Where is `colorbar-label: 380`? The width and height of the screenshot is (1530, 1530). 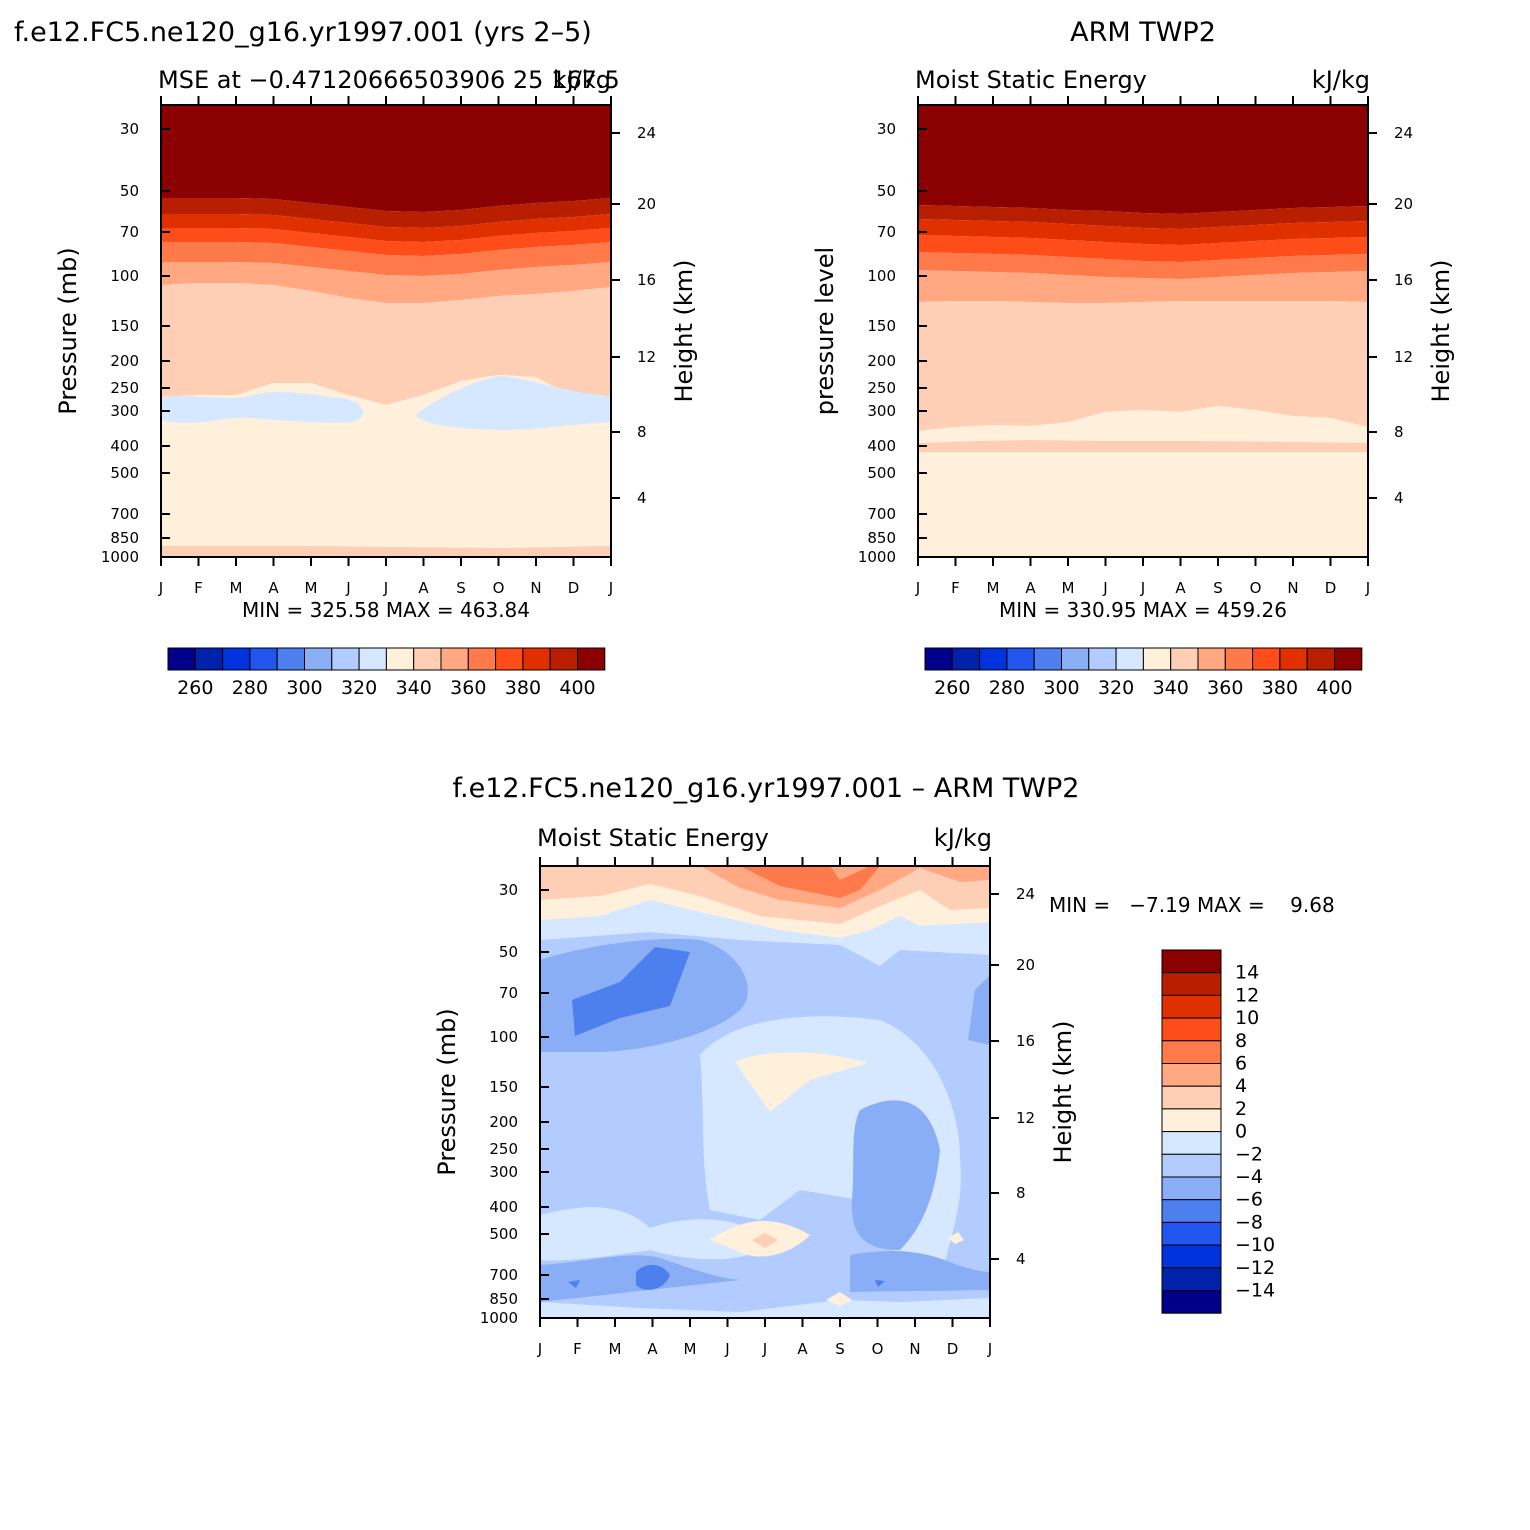
colorbar-label: 380 is located at coordinates (1280, 688).